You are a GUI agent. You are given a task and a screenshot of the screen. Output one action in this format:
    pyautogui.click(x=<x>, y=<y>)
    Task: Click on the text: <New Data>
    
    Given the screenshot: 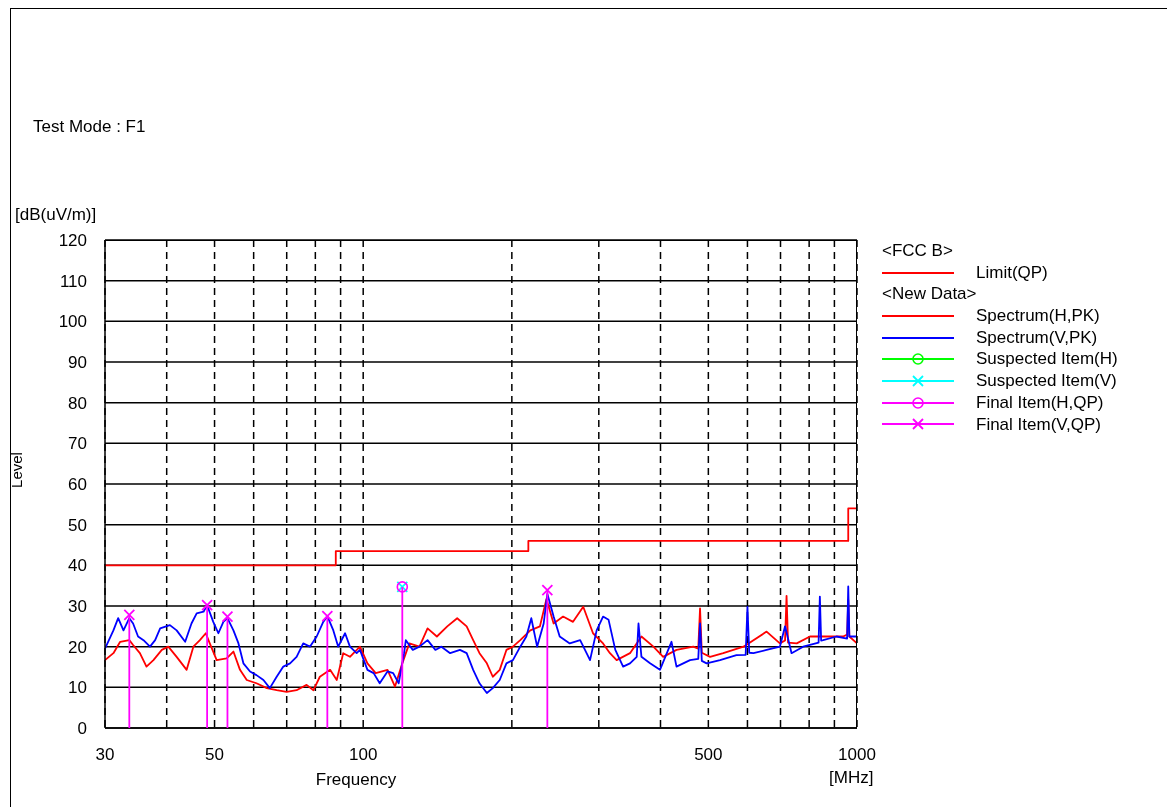 What is the action you would take?
    pyautogui.click(x=930, y=294)
    